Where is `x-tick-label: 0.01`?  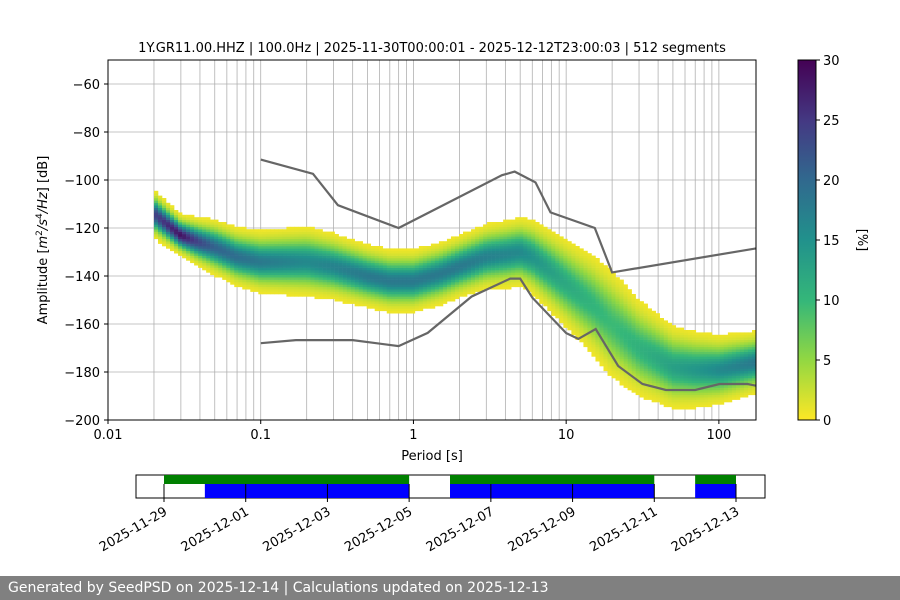
x-tick-label: 0.01 is located at coordinates (108, 435).